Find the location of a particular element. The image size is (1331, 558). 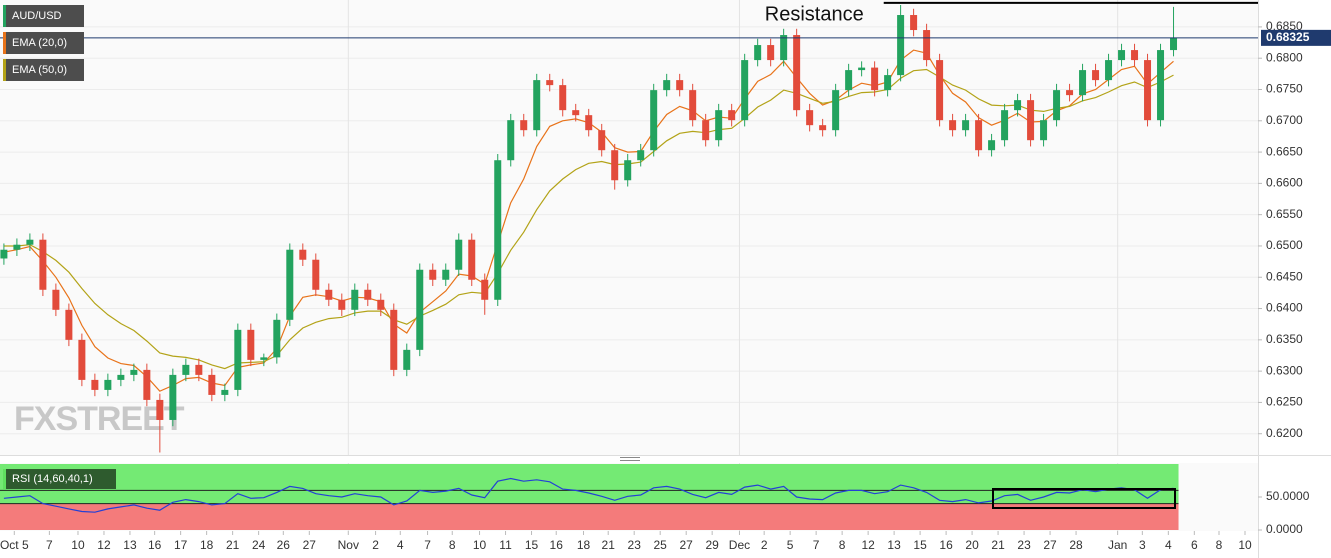

x-tick-label: 23 is located at coordinates (1024, 545).